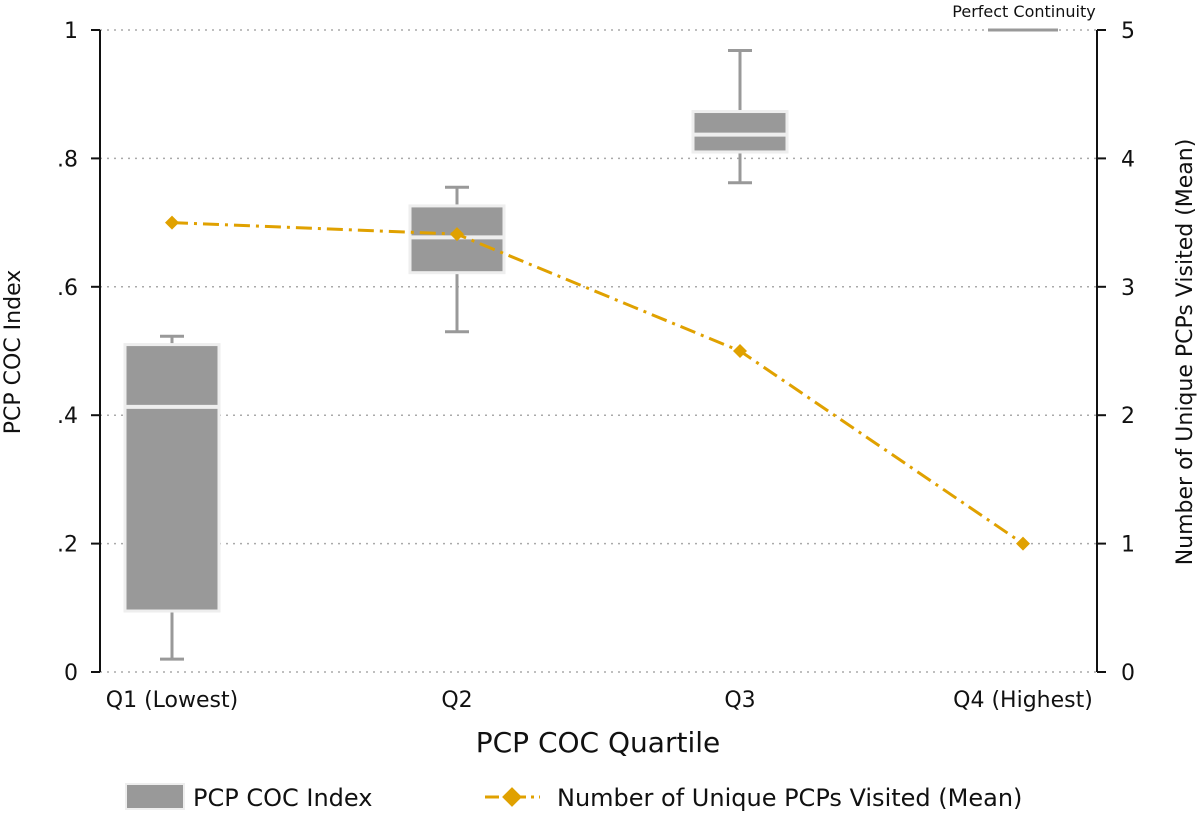  What do you see at coordinates (1128, 673) in the screenshot?
I see `y-right-tick-label: 0` at bounding box center [1128, 673].